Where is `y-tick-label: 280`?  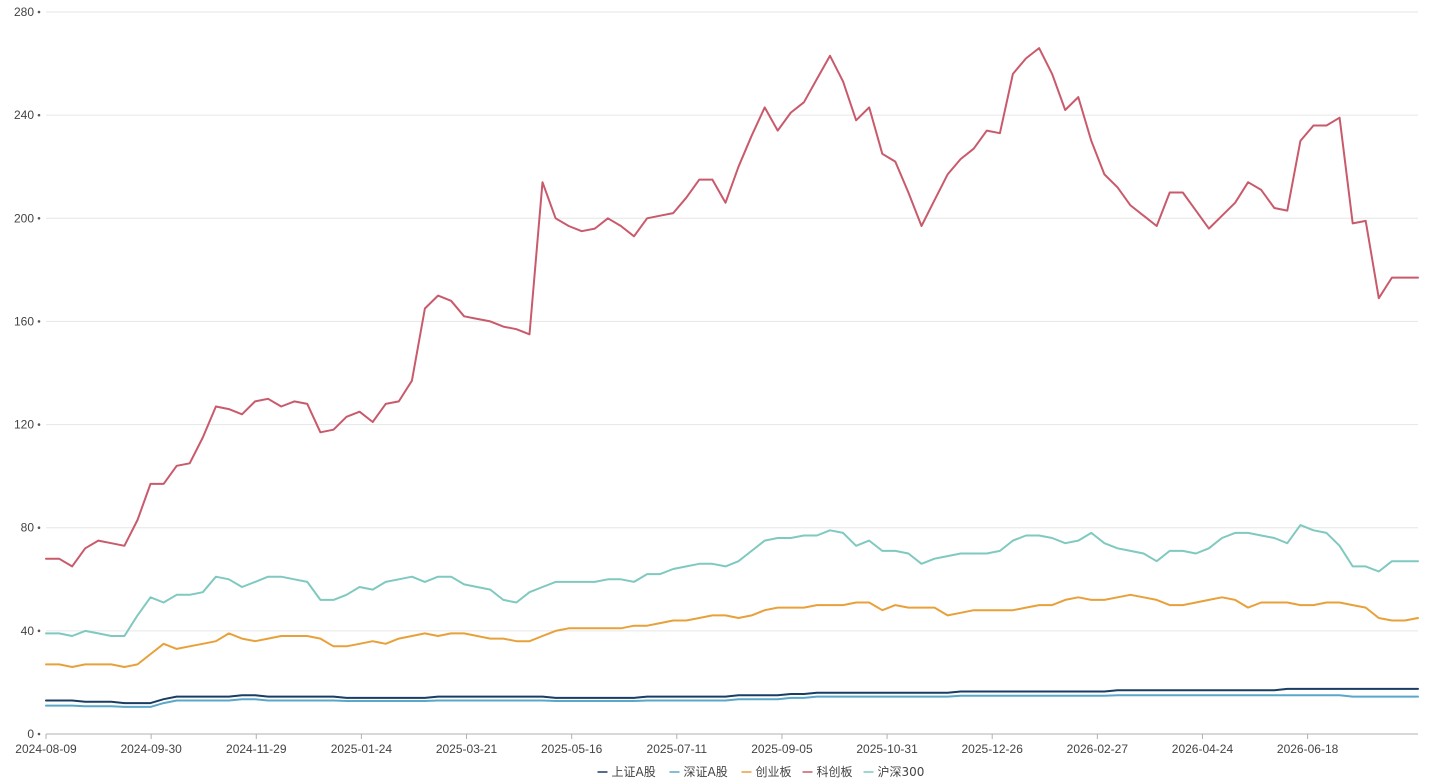 y-tick-label: 280 is located at coordinates (24, 12).